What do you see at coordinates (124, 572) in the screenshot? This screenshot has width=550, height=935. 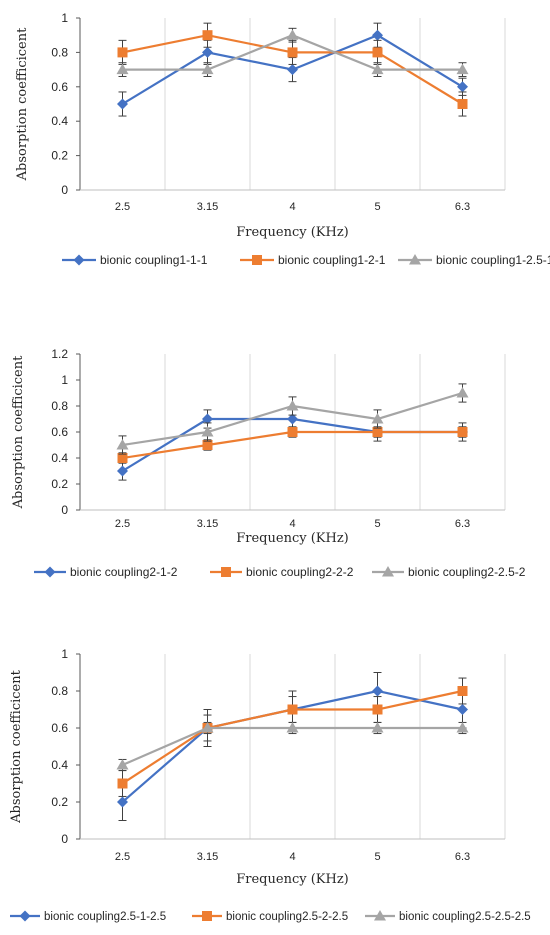 I see `legend-entry: bionic coupling2-1-2` at bounding box center [124, 572].